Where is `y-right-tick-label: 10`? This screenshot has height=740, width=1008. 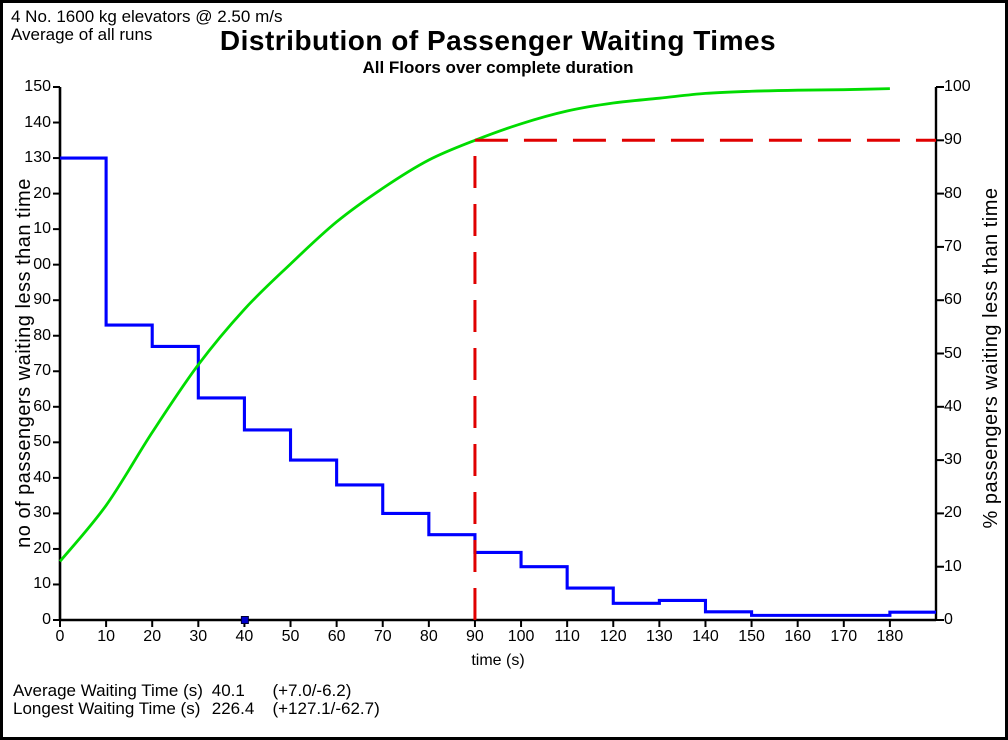
y-right-tick-label: 10 is located at coordinates (953, 566).